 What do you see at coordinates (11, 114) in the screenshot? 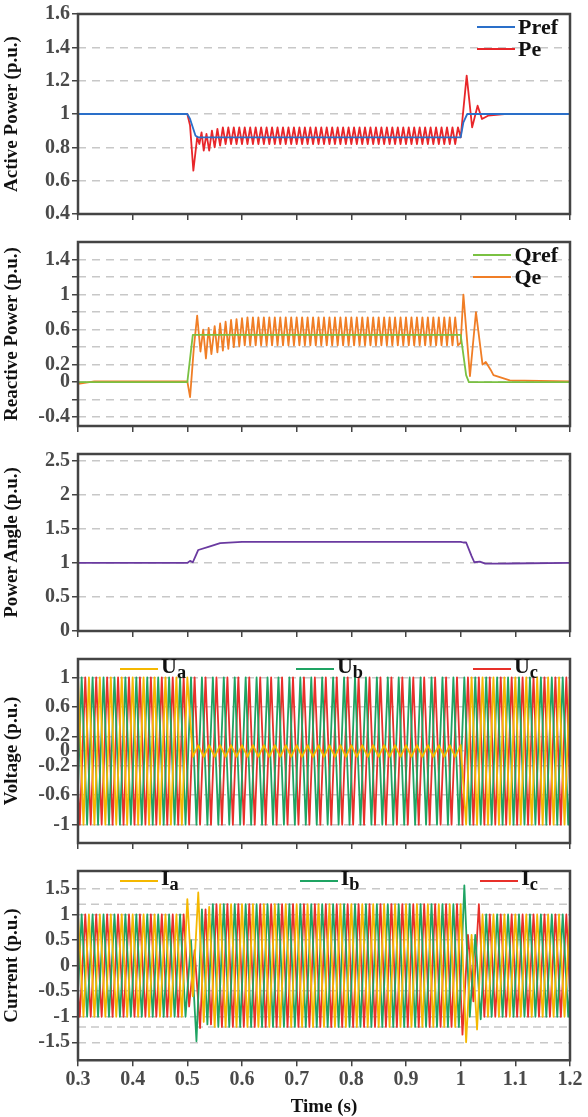
I see `y-axis-title: Active Power (p.u.)` at bounding box center [11, 114].